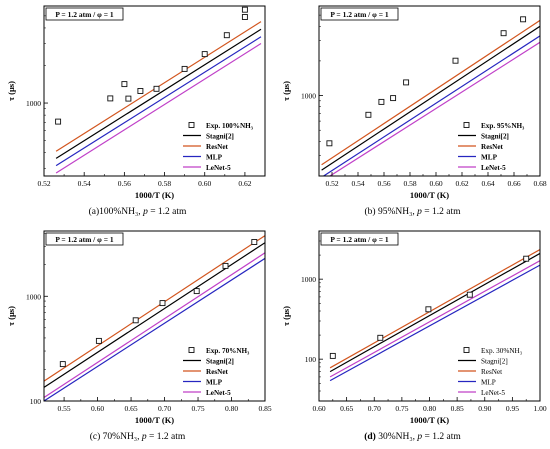 The image size is (550, 449). What do you see at coordinates (220, 126) in the screenshot?
I see `legend-item: Exp. 100%NH₃` at bounding box center [220, 126].